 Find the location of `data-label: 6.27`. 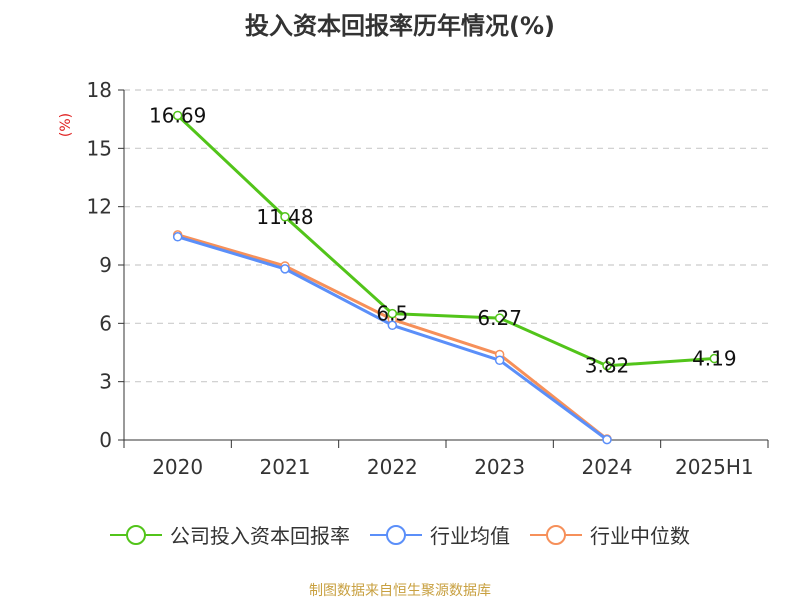

data-label: 6.27 is located at coordinates (499, 318).